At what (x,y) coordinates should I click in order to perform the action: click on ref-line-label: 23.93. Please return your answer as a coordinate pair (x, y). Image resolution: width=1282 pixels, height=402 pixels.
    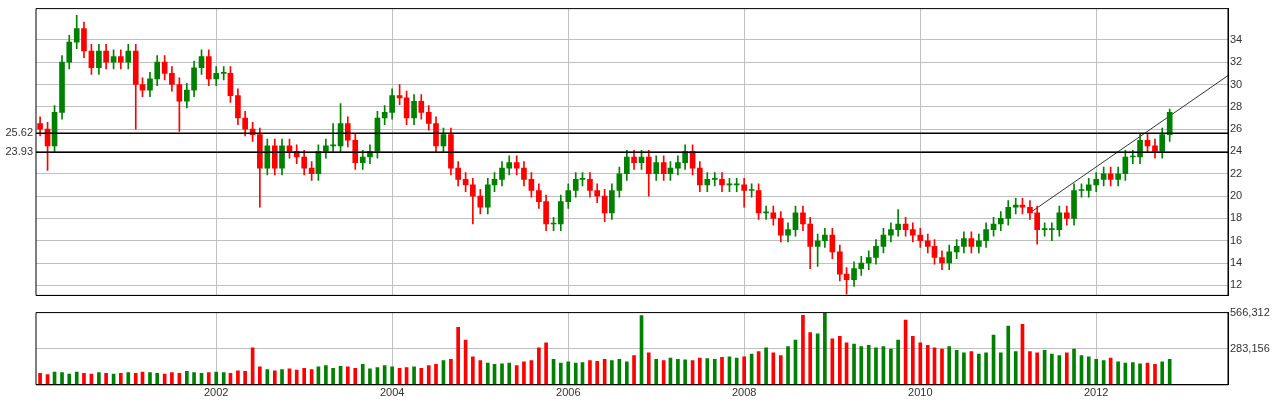
    Looking at the image, I should click on (19, 151).